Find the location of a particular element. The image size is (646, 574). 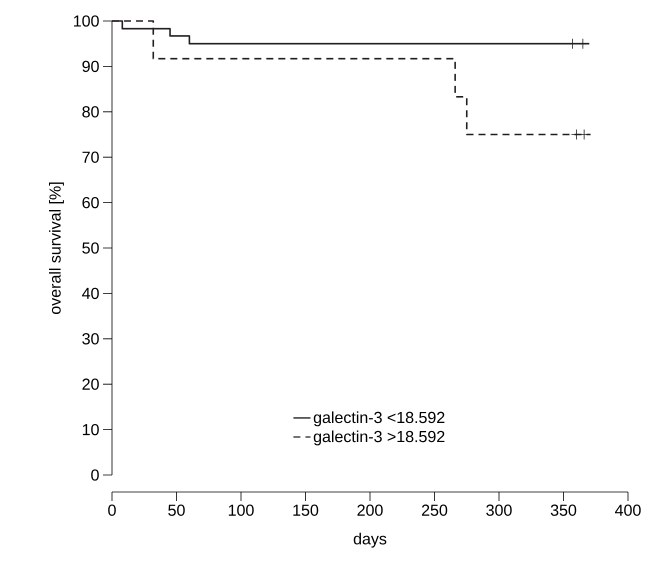

y-tick-label: 30 is located at coordinates (90, 338).